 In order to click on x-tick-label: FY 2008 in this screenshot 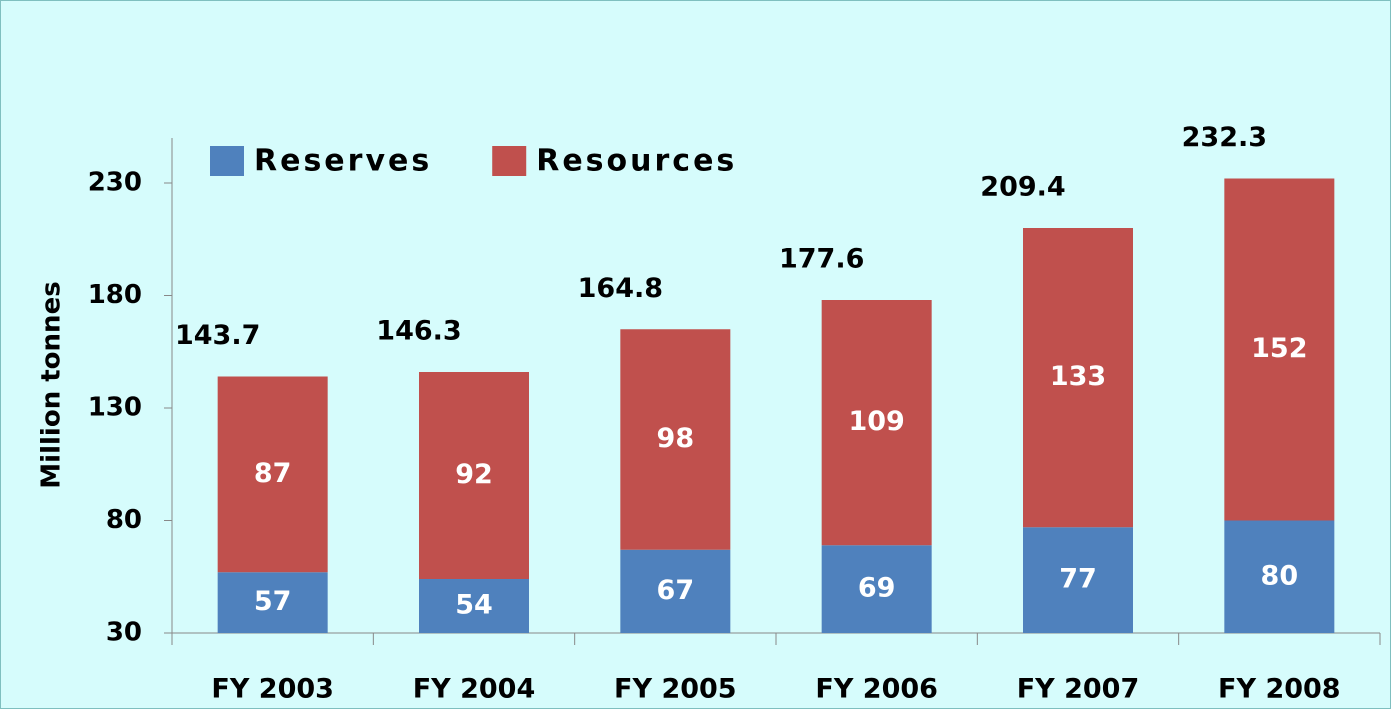, I will do `click(1279, 689)`.